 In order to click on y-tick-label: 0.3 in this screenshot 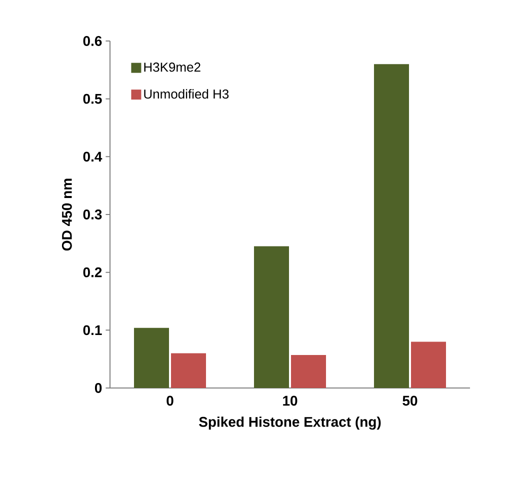, I will do `click(92, 215)`.